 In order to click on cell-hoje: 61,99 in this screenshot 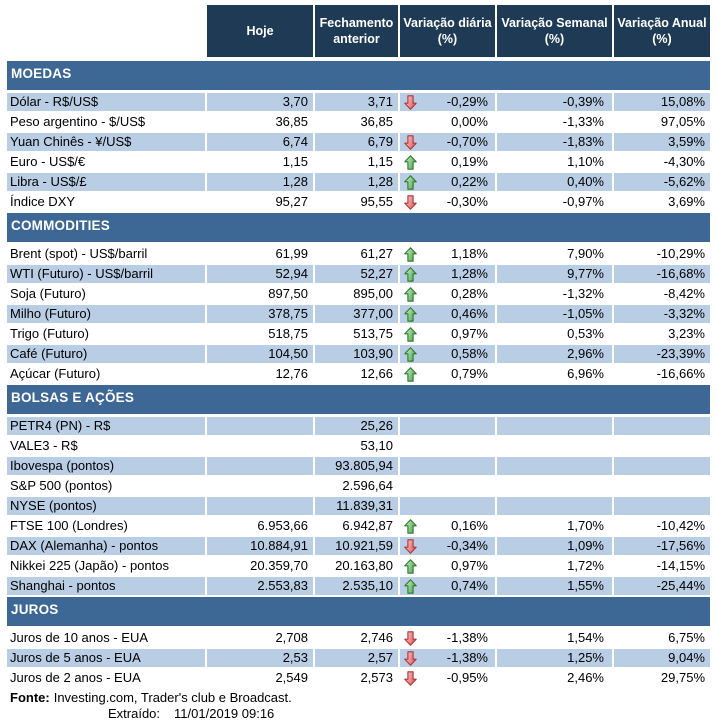, I will do `click(291, 253)`.